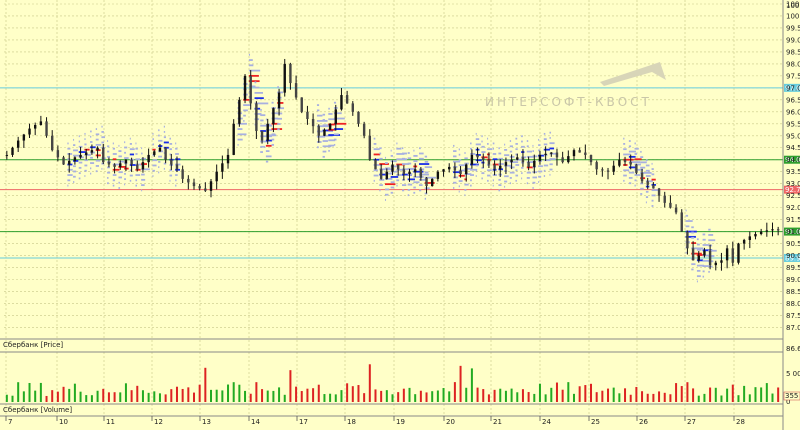 Image resolution: width=800 pixels, height=430 pixels. Describe the element at coordinates (793, 148) in the screenshot. I see `price-tick-label: 94.5` at that location.